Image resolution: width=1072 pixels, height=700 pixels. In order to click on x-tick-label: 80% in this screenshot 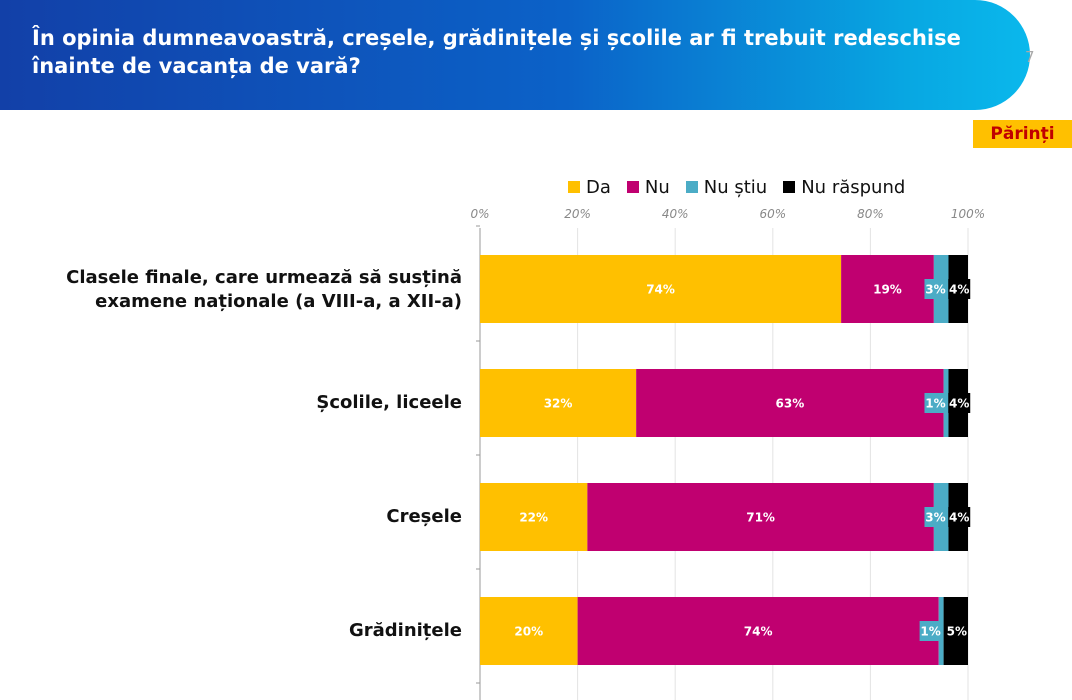, I will do `click(870, 214)`.